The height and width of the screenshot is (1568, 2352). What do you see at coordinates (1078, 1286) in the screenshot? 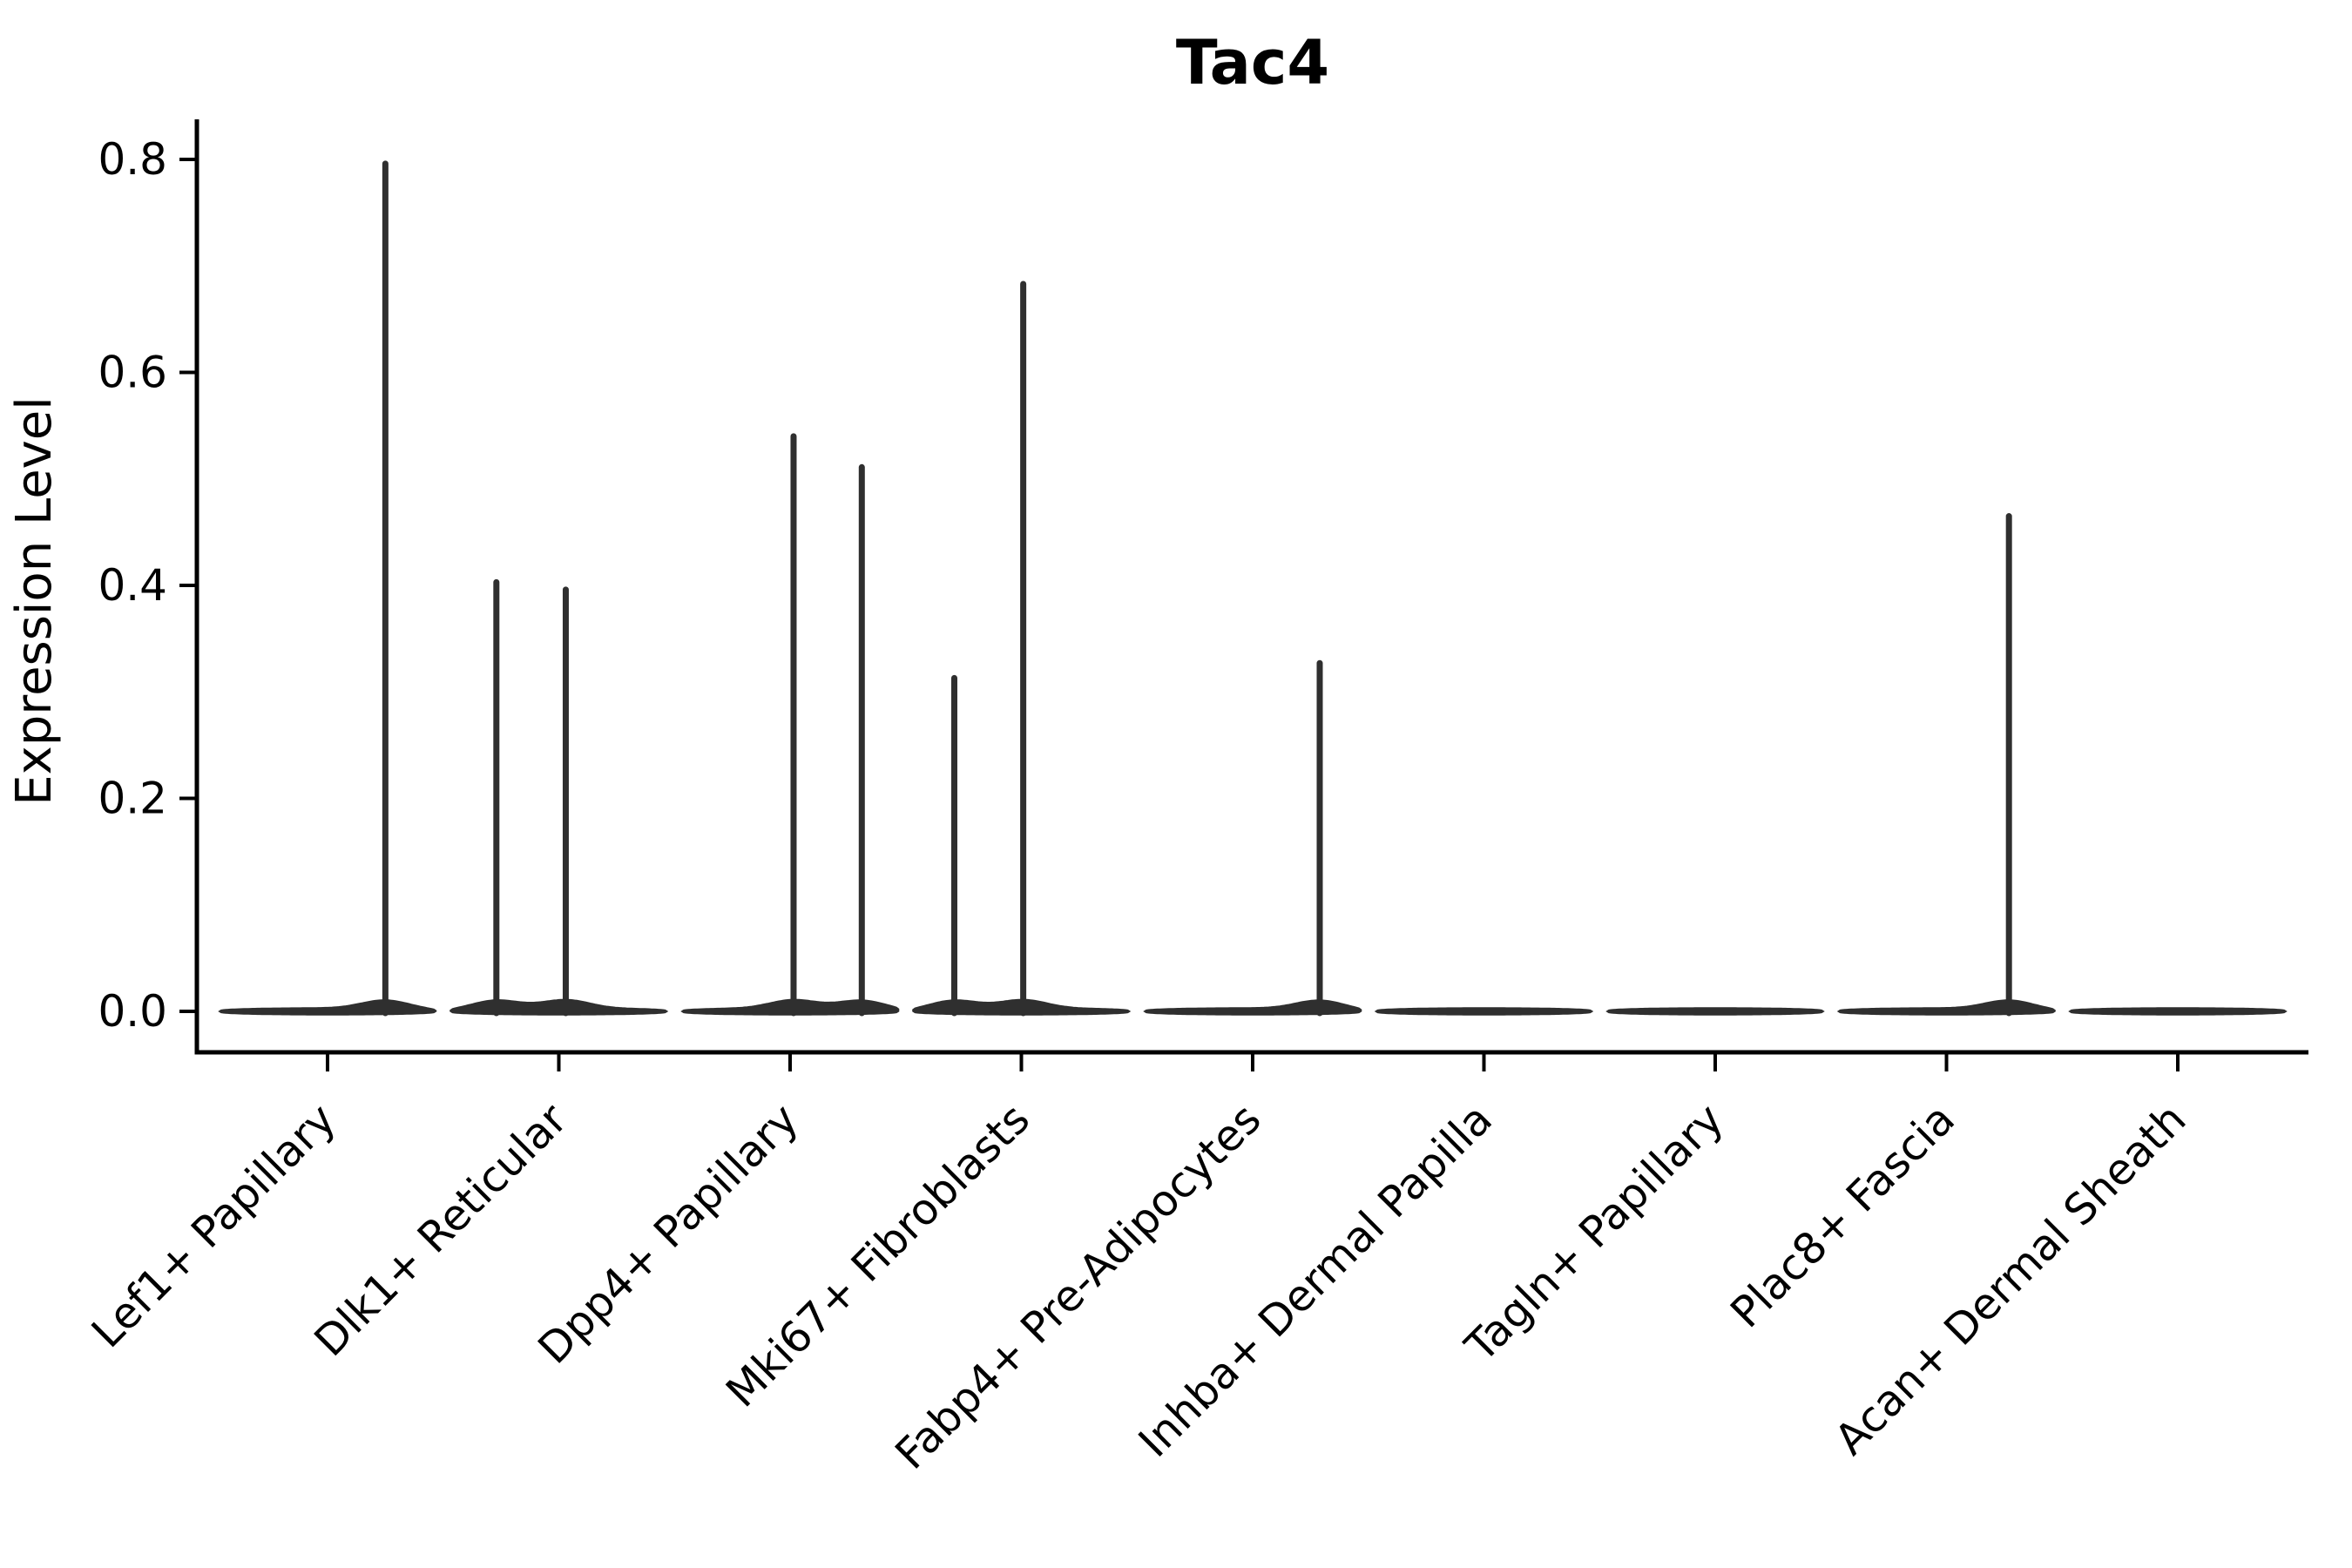
I see `x-tick-label: Fabp4+ Pre-Adipocytes` at bounding box center [1078, 1286].